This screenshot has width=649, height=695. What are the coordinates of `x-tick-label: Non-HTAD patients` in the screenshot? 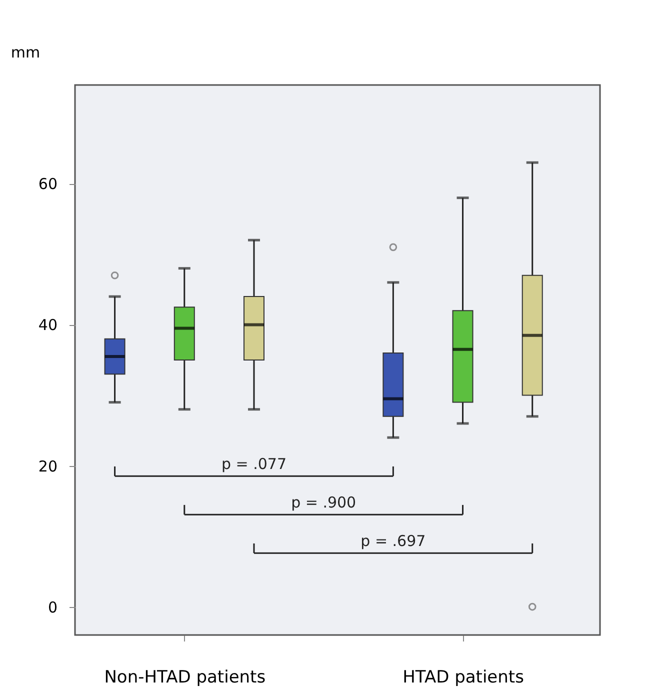 It's located at (185, 678).